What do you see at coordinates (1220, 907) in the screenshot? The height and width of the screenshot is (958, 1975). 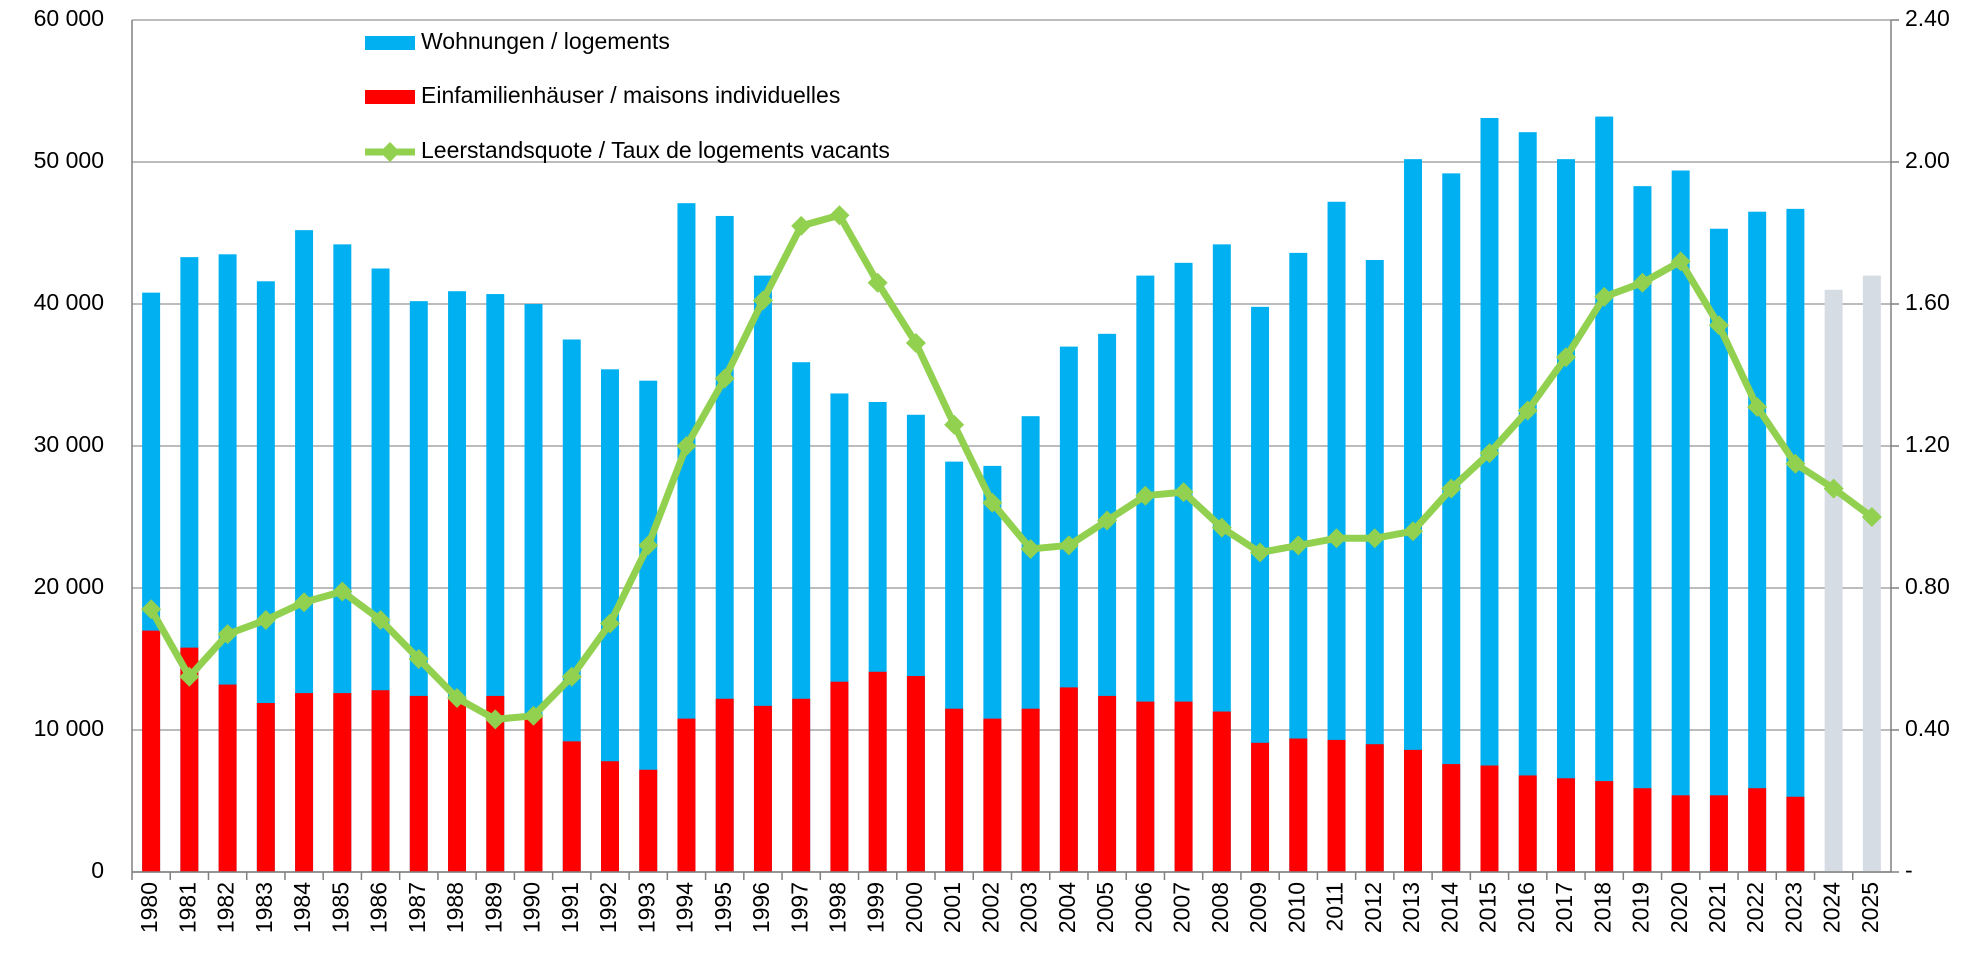 I see `x-tick-label: 2008` at bounding box center [1220, 907].